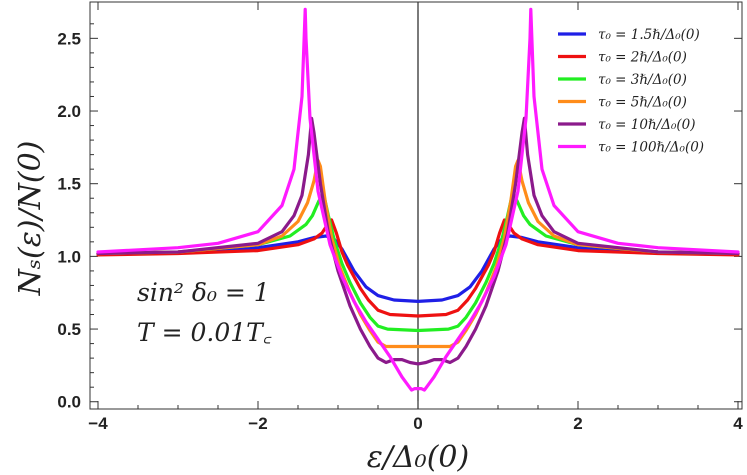 This screenshot has width=747, height=475. I want to click on annotation-temperature: T = 0.01T꜀, so click(204, 332).